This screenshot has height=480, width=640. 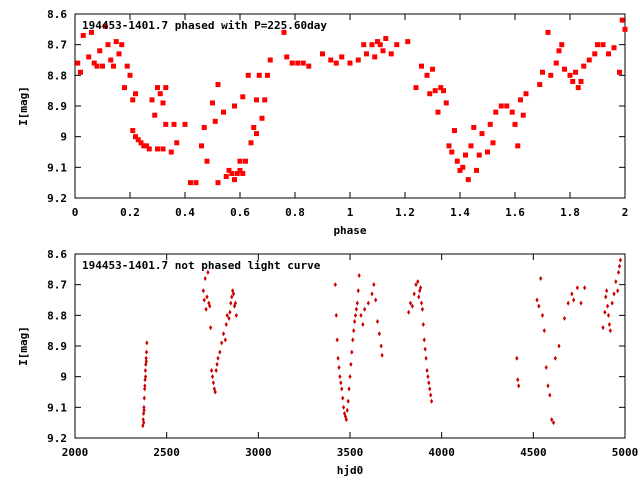 What do you see at coordinates (570, 212) in the screenshot?
I see `x-tick-label: 1.8` at bounding box center [570, 212].